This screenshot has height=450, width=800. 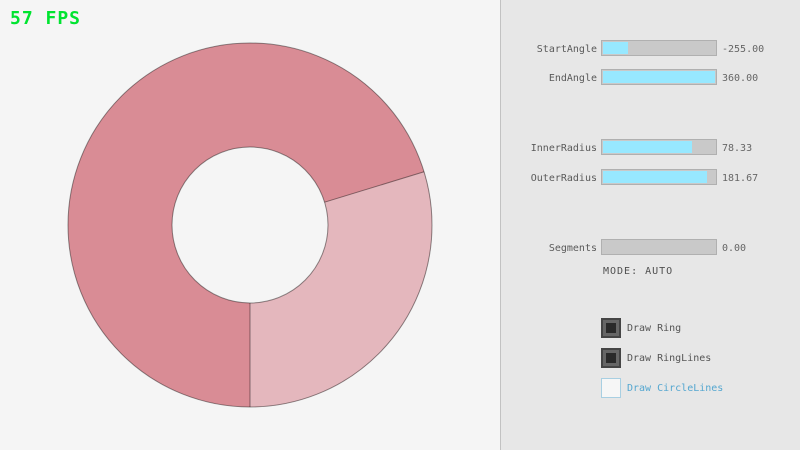 I want to click on segments-value: 0.00, so click(x=734, y=248).